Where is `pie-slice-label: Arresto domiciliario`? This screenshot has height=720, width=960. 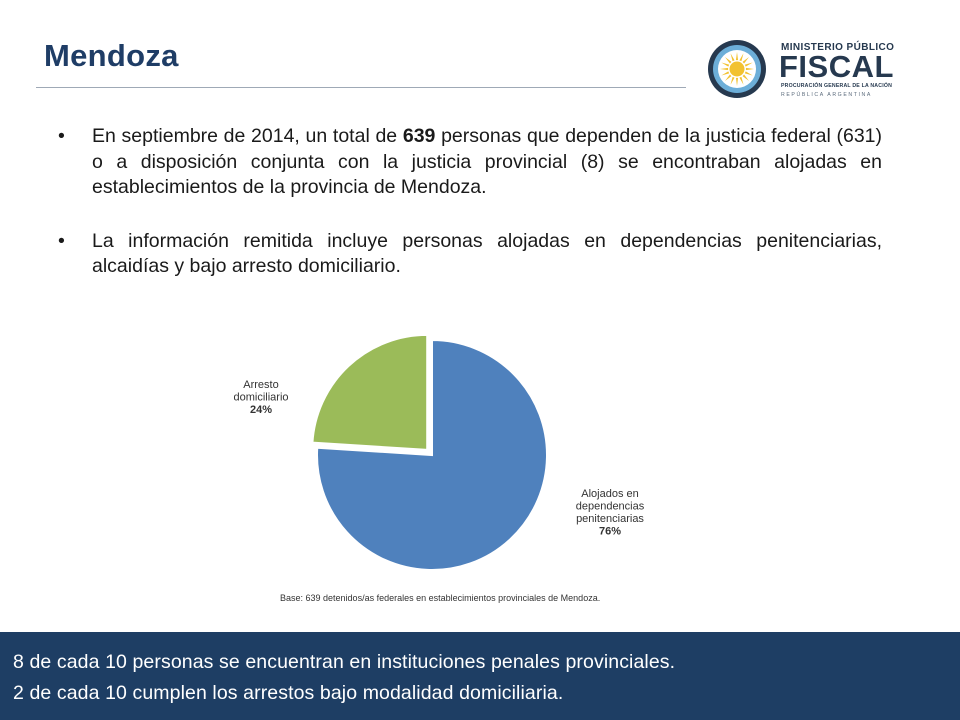 pie-slice-label: Arresto domiciliario is located at coordinates (260, 391).